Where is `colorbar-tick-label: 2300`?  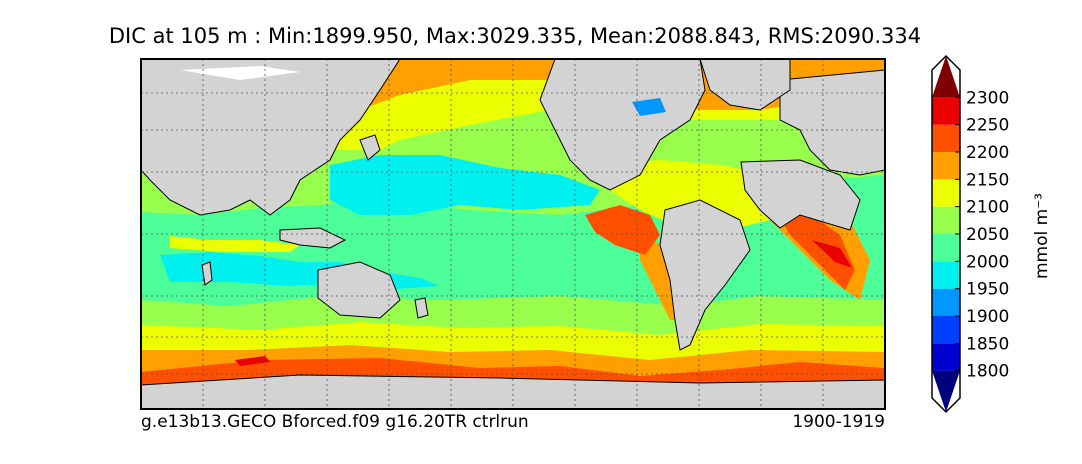
colorbar-tick-label: 2300 is located at coordinates (987, 98).